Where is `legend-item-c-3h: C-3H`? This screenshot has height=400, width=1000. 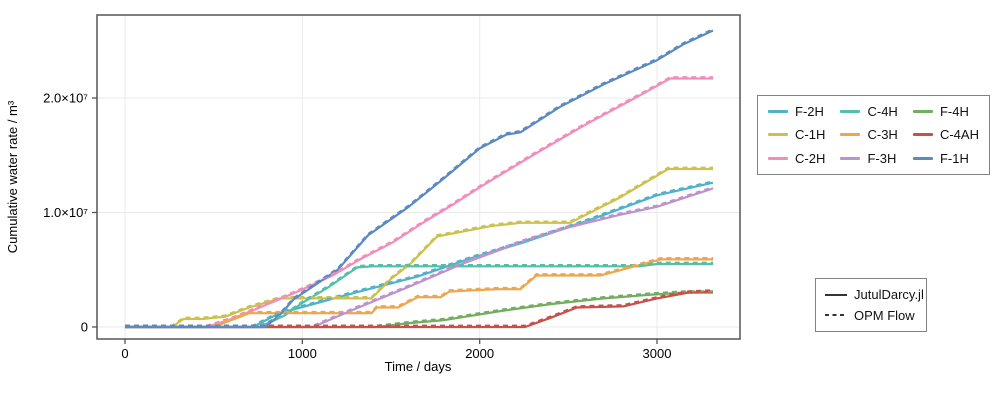 legend-item-c-3h: C-3H is located at coordinates (869, 135).